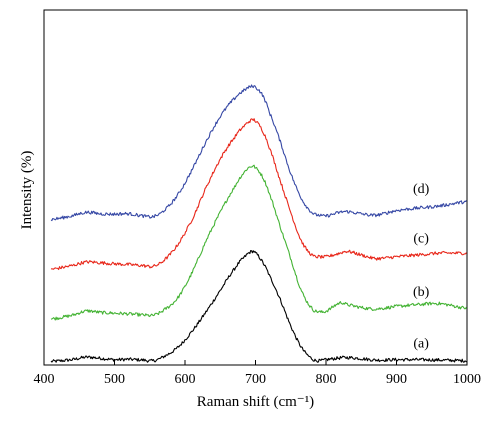 The image size is (500, 427). Describe the element at coordinates (326, 379) in the screenshot. I see `x-tick-label: 800` at that location.